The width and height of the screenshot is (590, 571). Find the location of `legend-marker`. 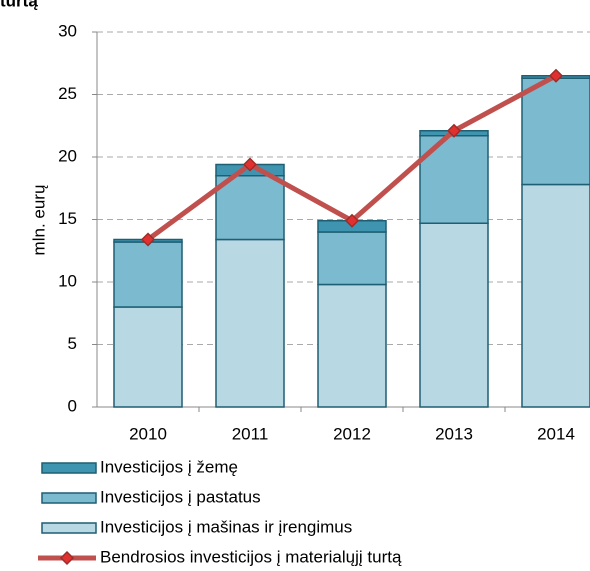

legend-marker is located at coordinates (67, 558).